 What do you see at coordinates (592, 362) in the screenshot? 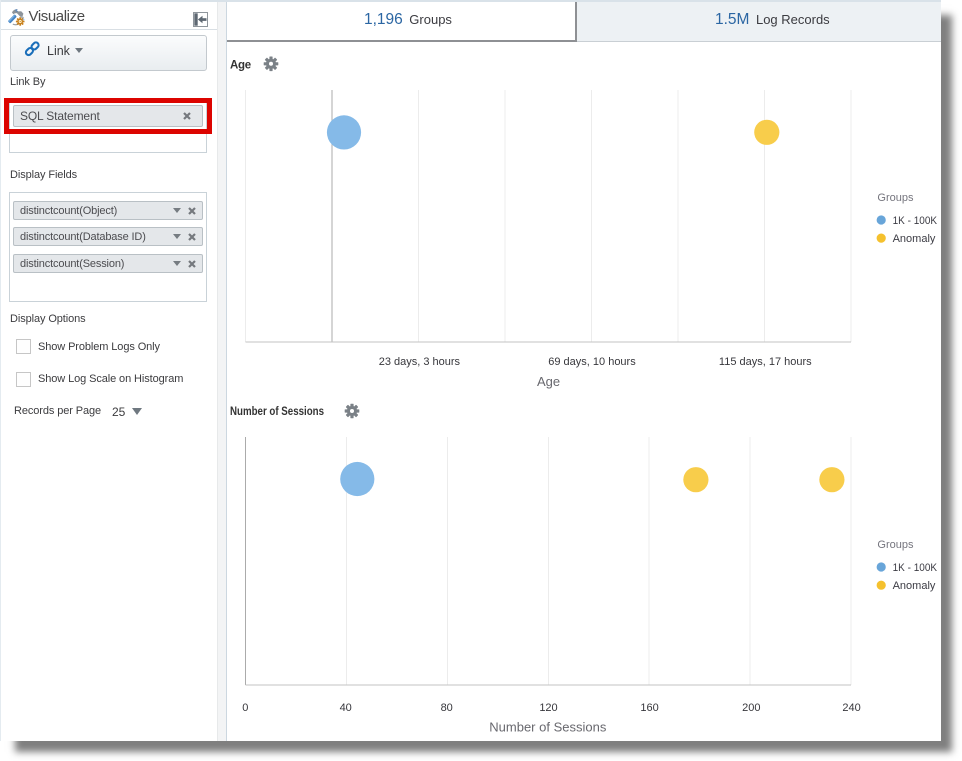
I see `svg-text: 69 days, 10 hours` at bounding box center [592, 362].